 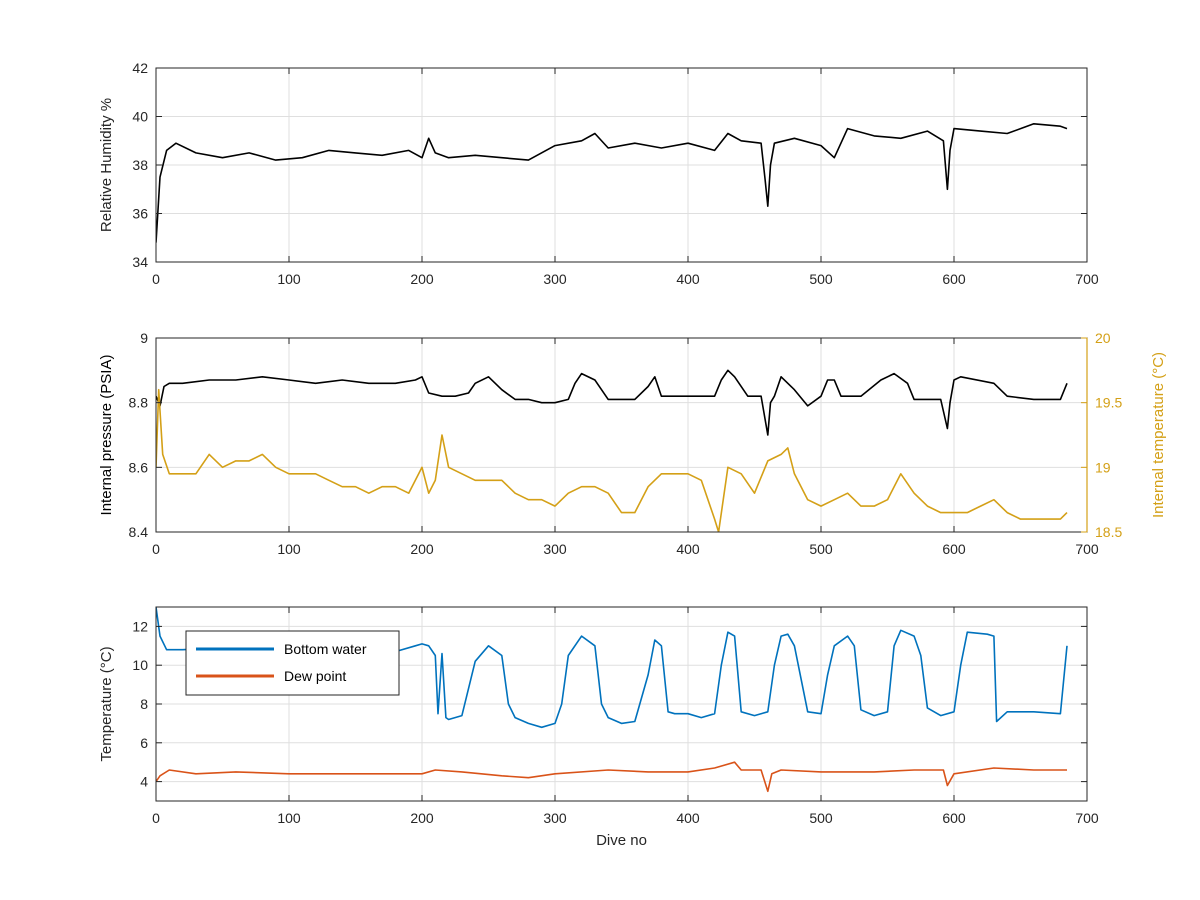 What do you see at coordinates (315, 676) in the screenshot?
I see `legend-label: Dew point` at bounding box center [315, 676].